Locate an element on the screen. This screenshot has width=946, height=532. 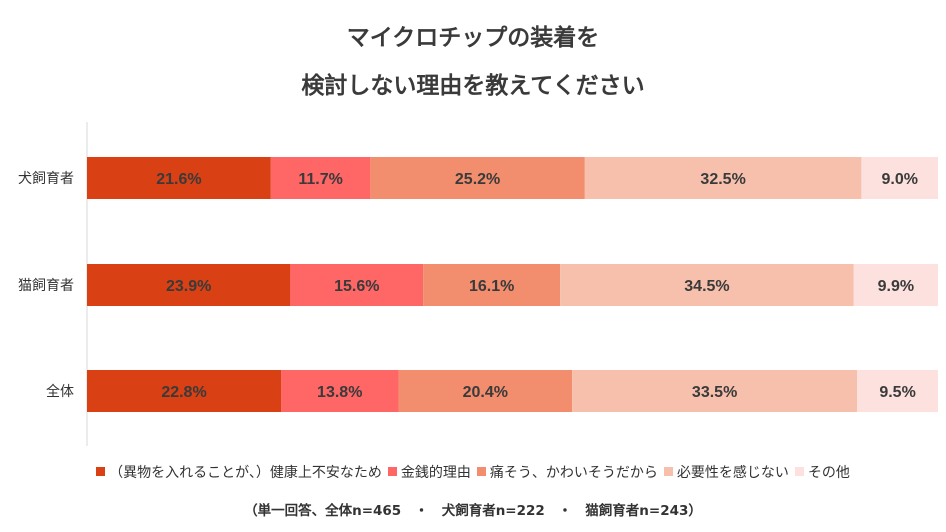
data-label: 9.5% is located at coordinates (897, 392).